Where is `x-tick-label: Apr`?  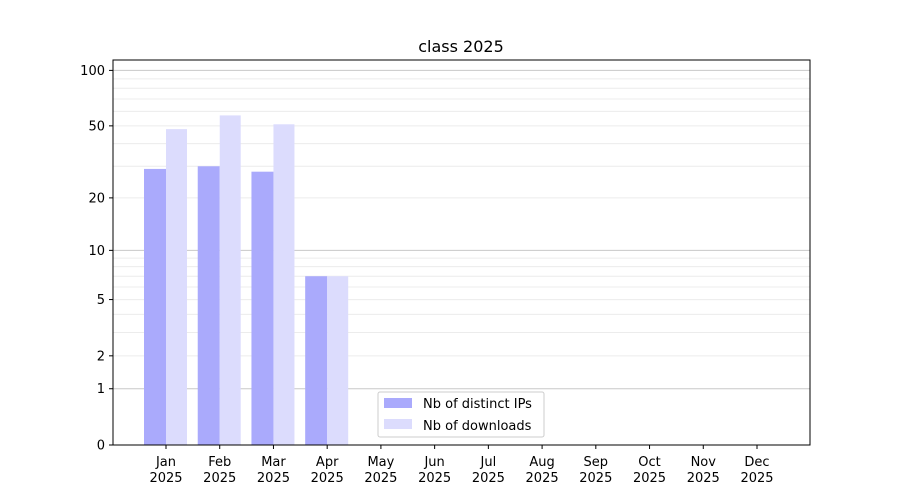 x-tick-label: Apr is located at coordinates (327, 462).